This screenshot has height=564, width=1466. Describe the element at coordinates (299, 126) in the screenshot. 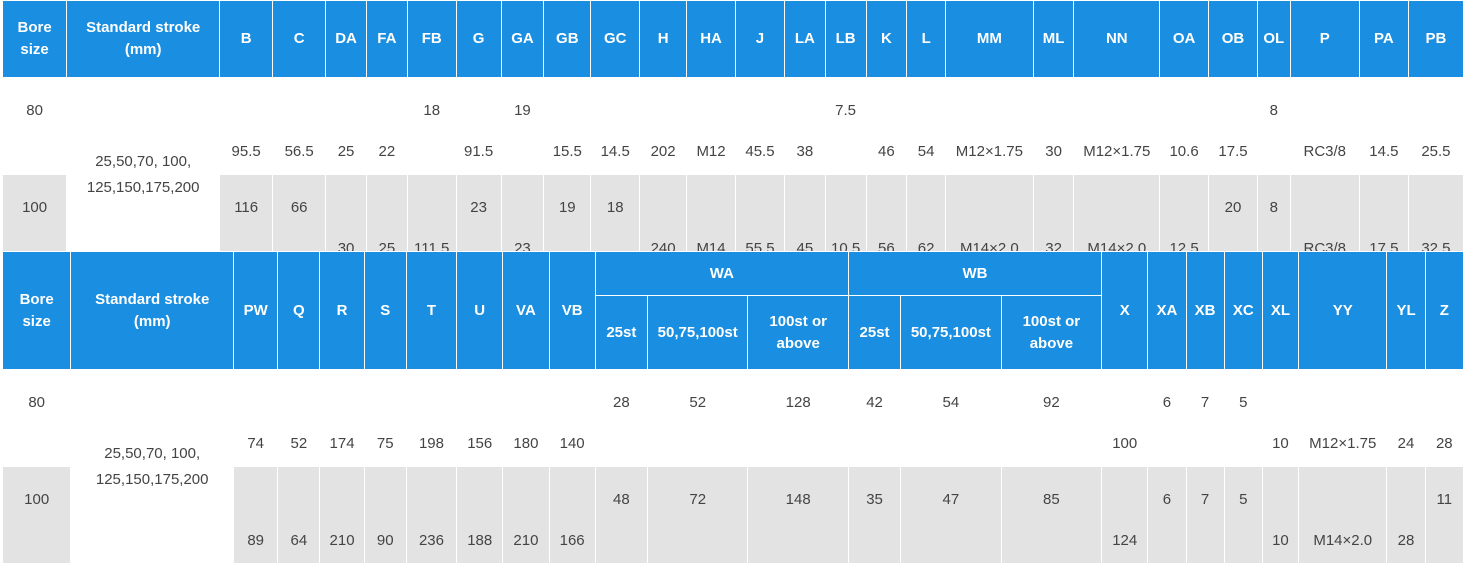

I see `table-cell: 56.5` at that location.